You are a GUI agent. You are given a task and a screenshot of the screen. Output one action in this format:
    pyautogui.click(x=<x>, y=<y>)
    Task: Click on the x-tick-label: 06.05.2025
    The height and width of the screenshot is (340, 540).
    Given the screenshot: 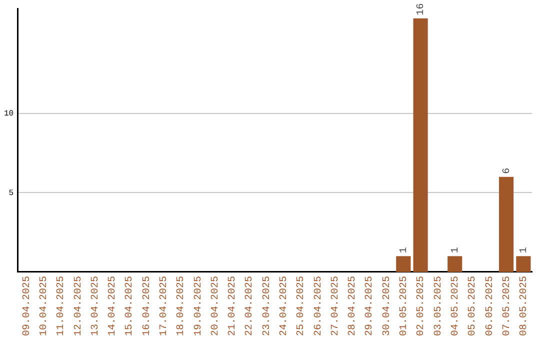 What is the action you would take?
    pyautogui.click(x=490, y=306)
    